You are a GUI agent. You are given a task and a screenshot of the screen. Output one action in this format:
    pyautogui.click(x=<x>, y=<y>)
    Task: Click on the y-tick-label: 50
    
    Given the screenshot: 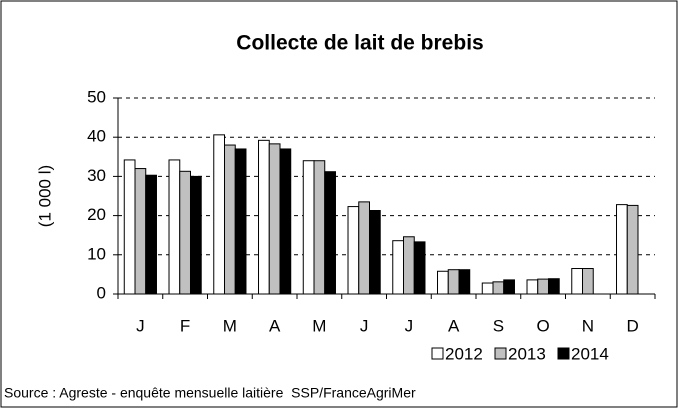 What is the action you would take?
    pyautogui.click(x=96, y=96)
    